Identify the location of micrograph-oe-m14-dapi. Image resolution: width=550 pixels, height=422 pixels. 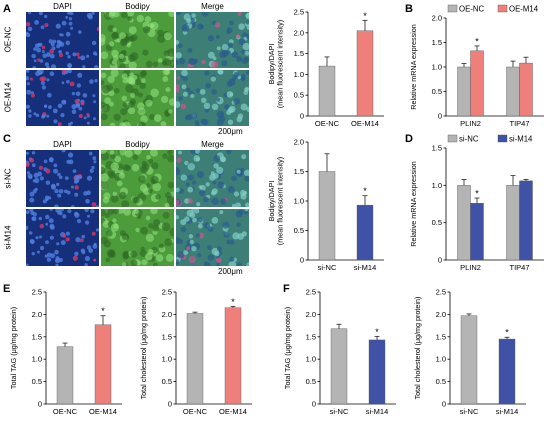
(62, 98).